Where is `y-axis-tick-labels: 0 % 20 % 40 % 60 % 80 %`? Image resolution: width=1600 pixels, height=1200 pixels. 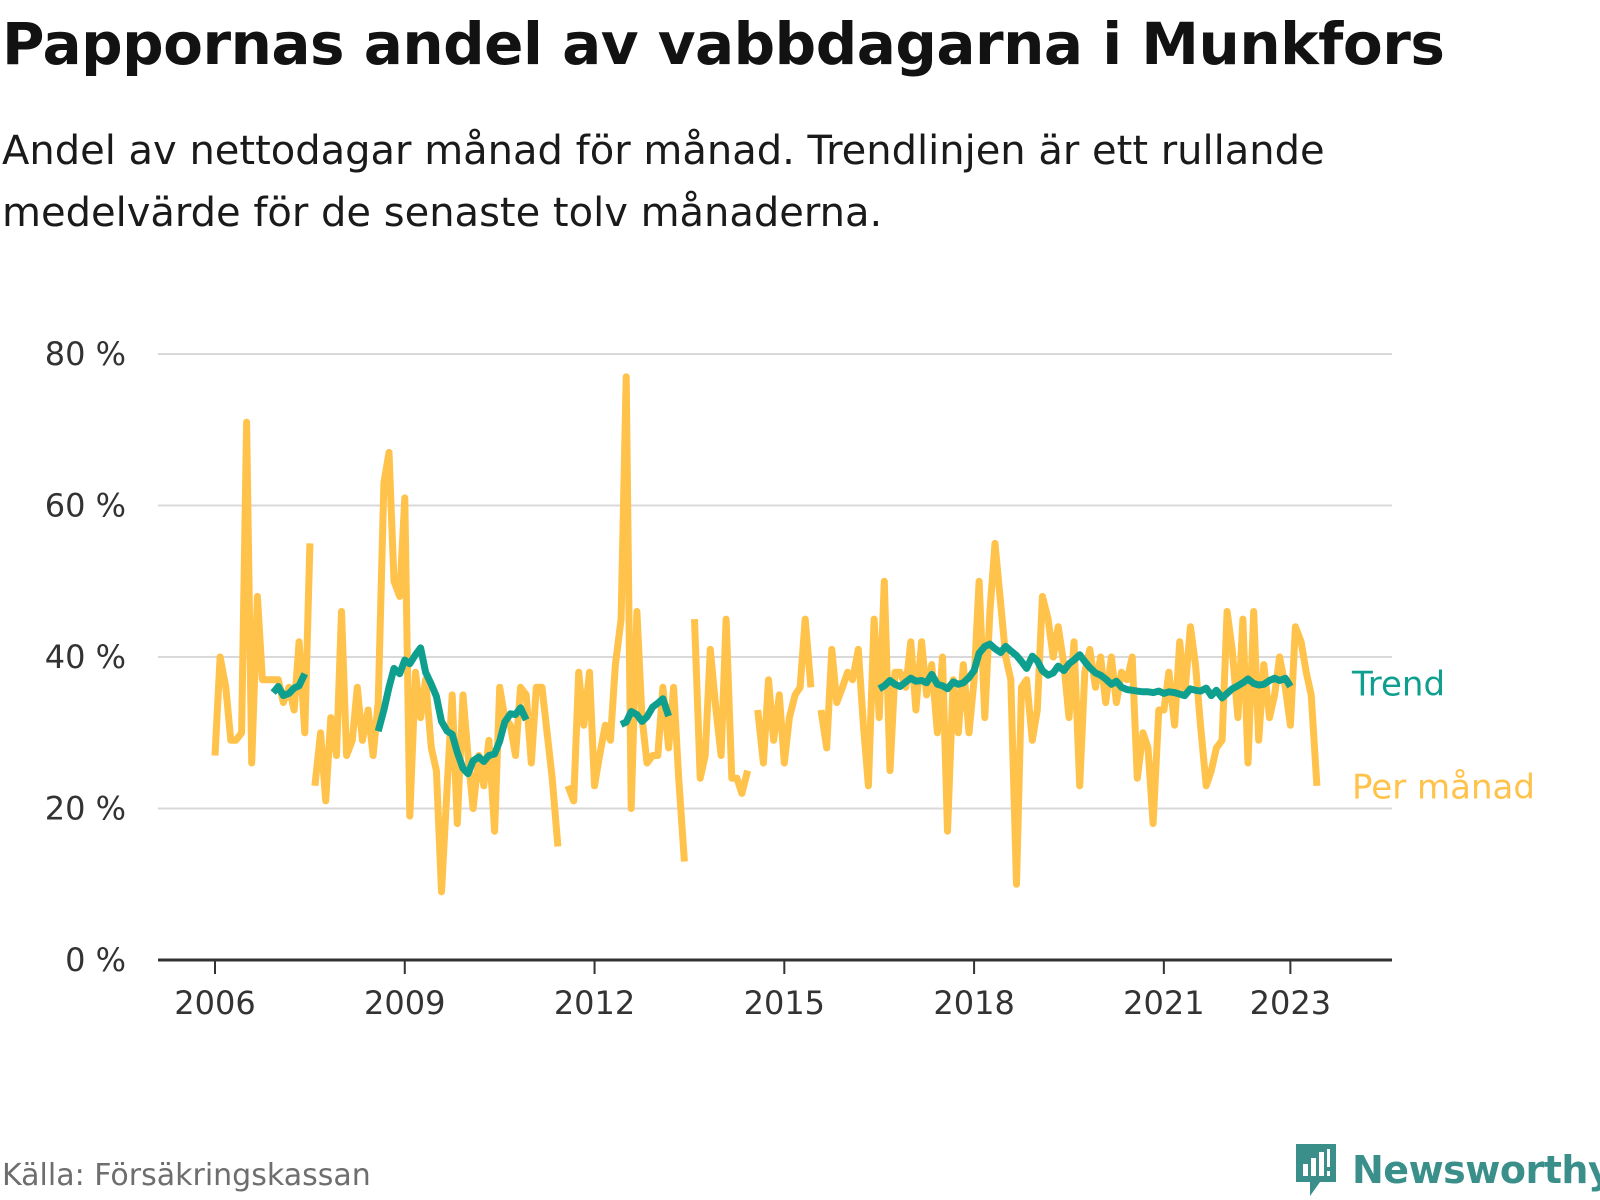 y-axis-tick-labels: 0 % 20 % 40 % 60 % 80 % is located at coordinates (85, 657).